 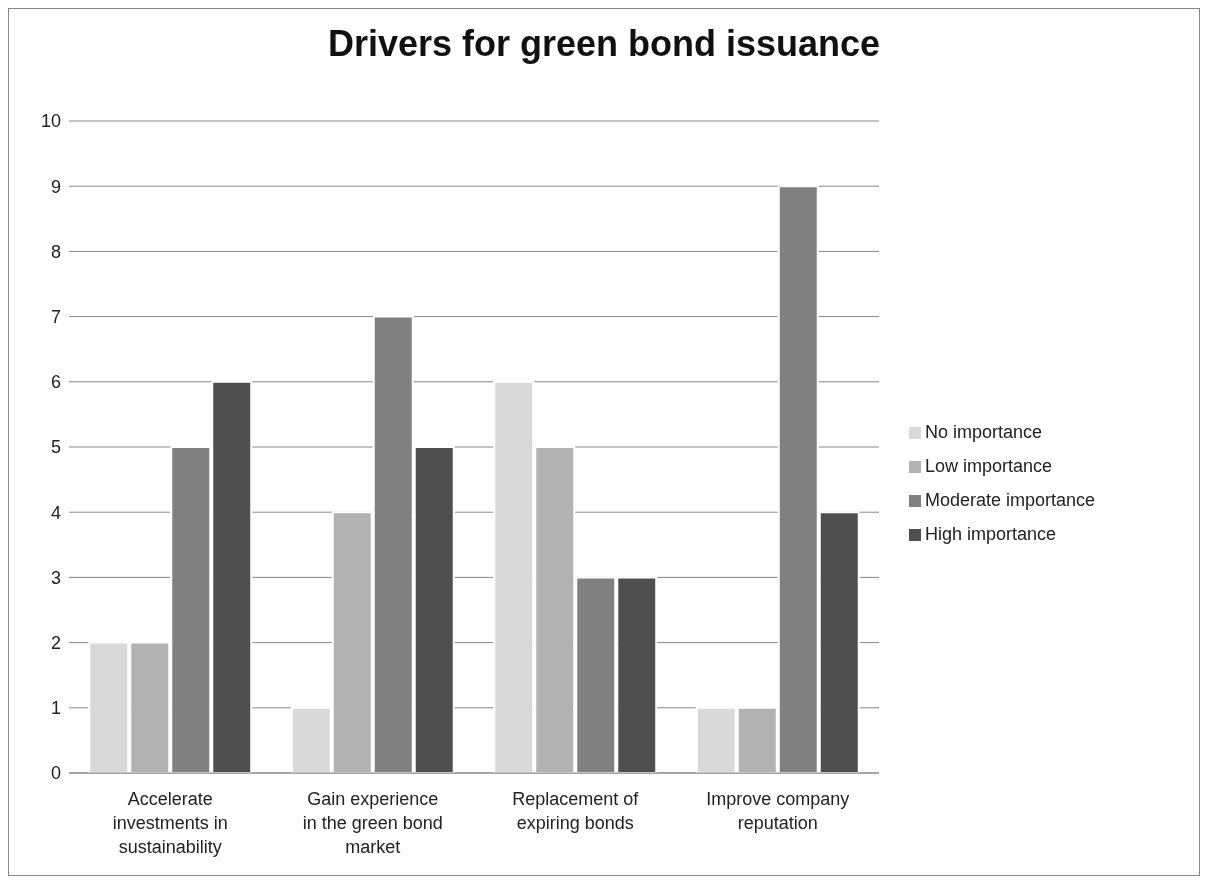 I want to click on y-tick-label: 0, so click(x=55, y=773).